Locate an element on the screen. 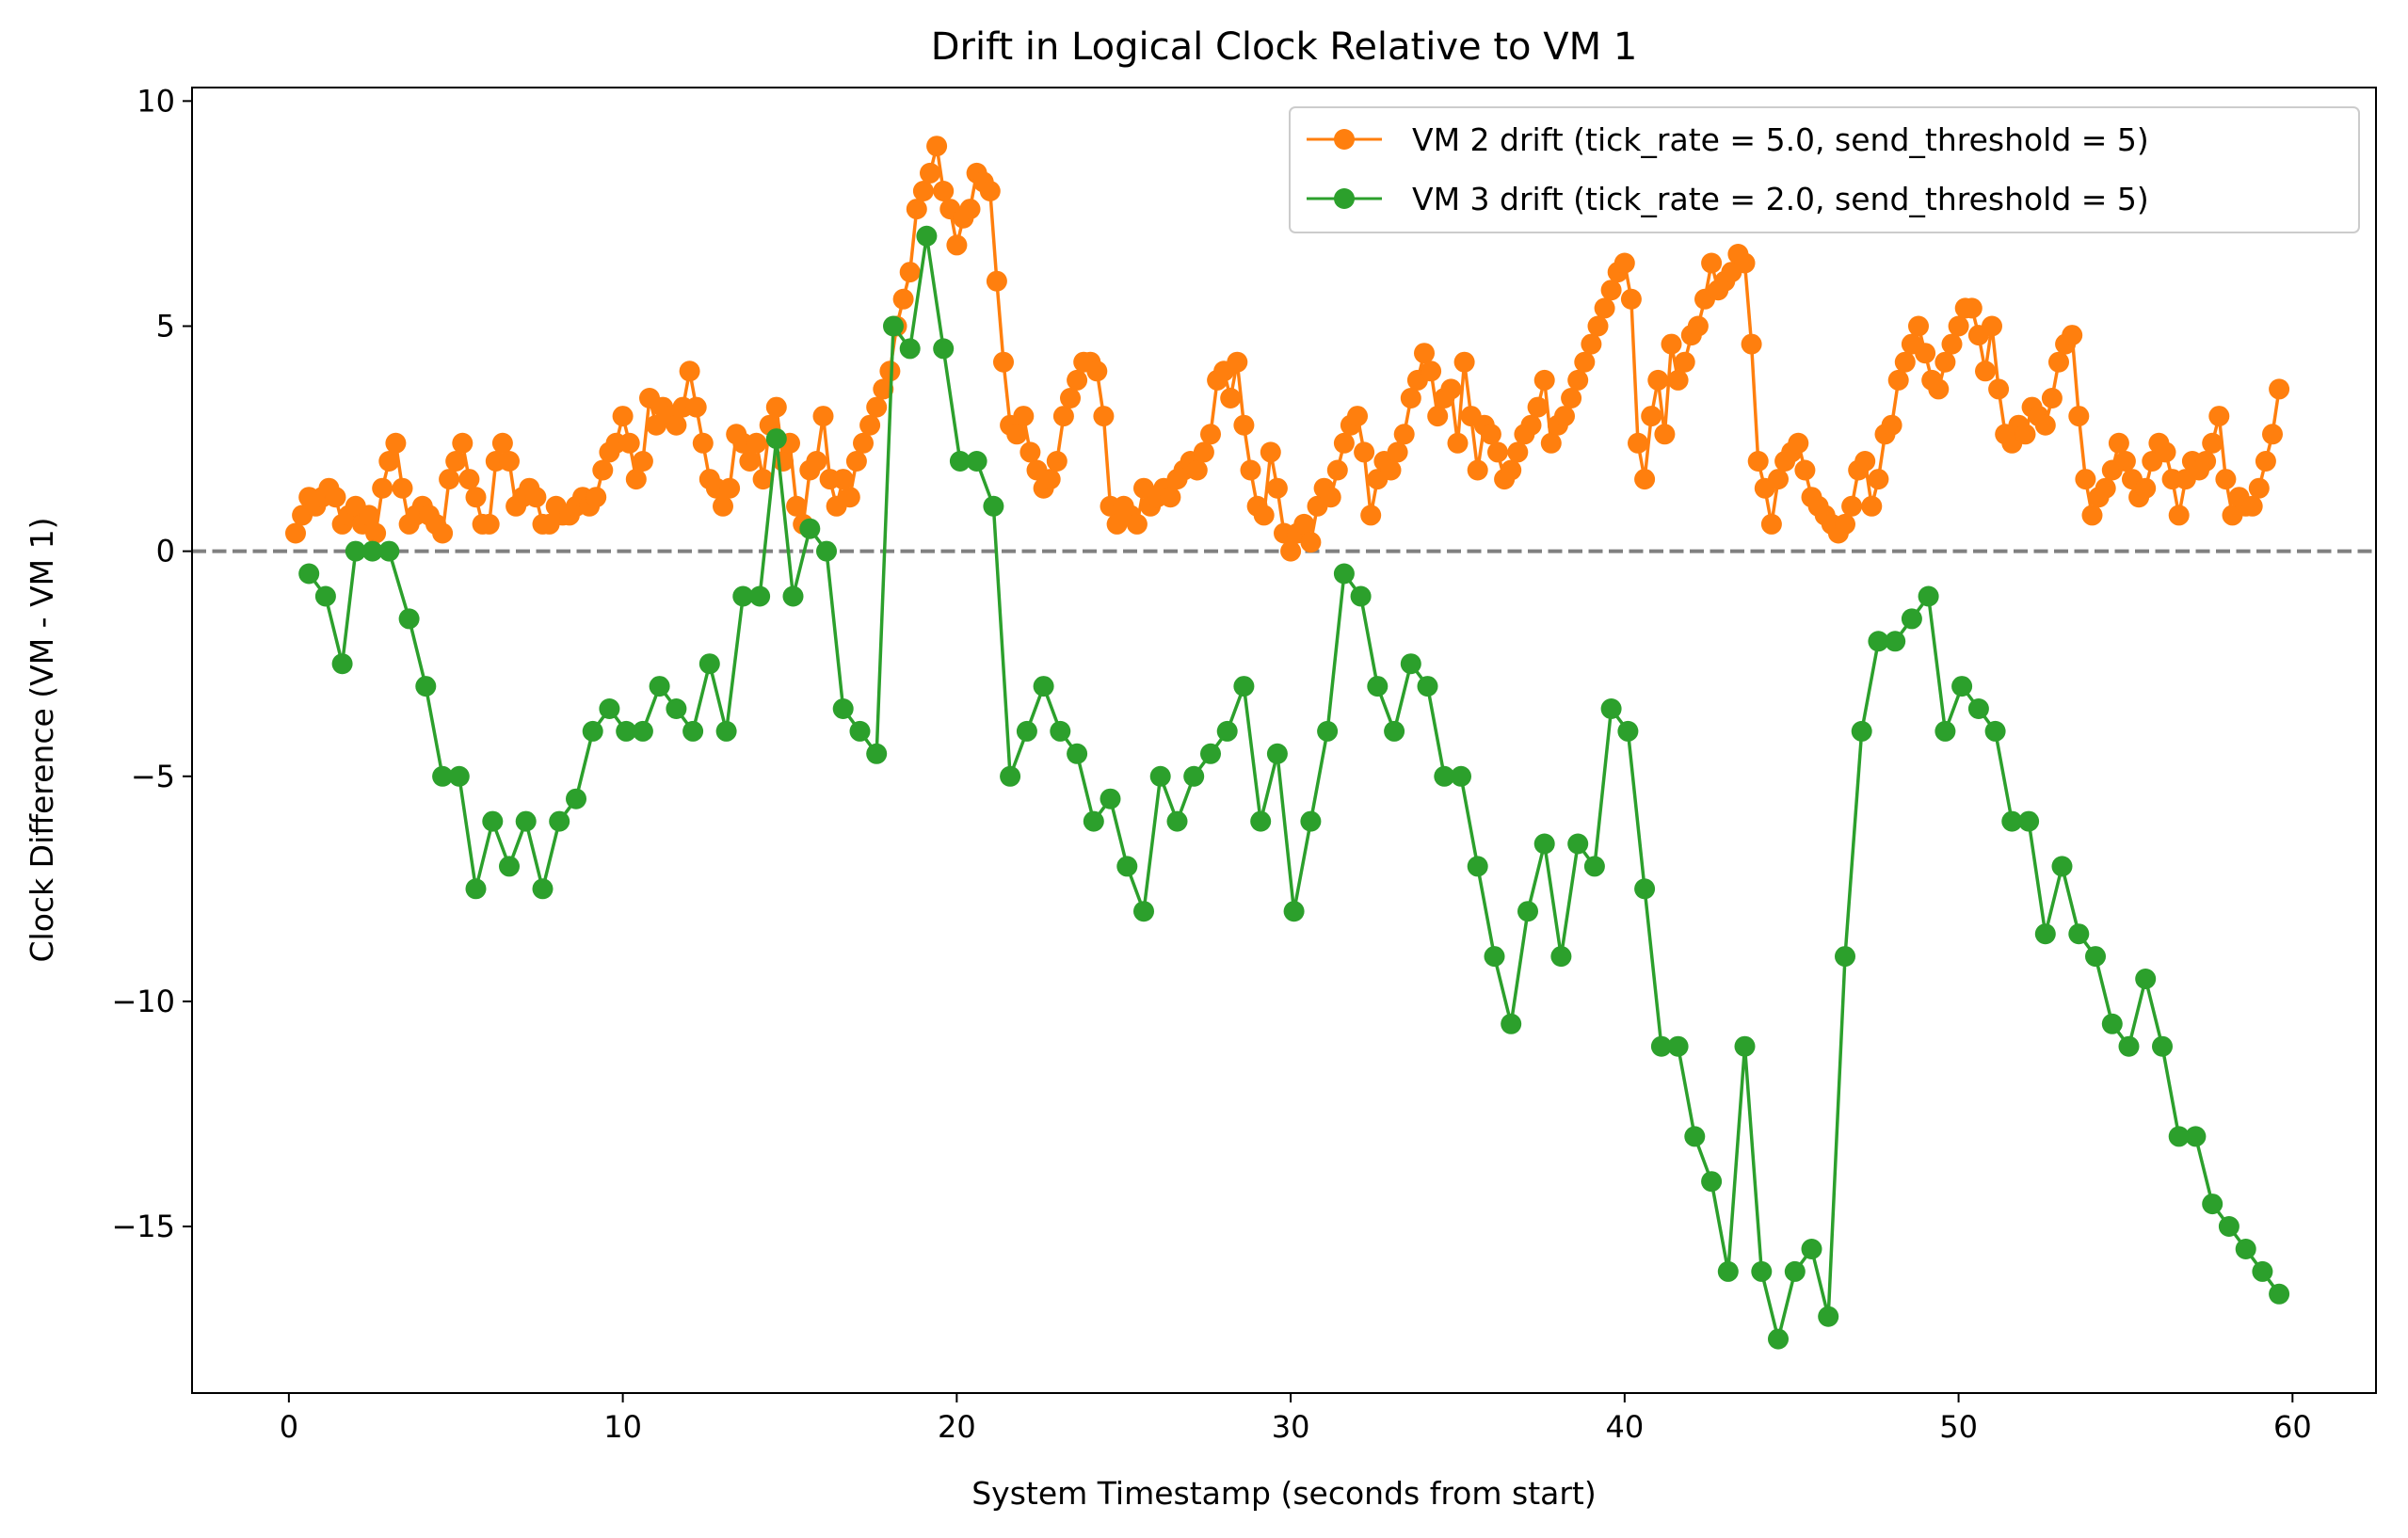 This screenshot has width=2408, height=1538. y-tick-label: −5 is located at coordinates (153, 777).